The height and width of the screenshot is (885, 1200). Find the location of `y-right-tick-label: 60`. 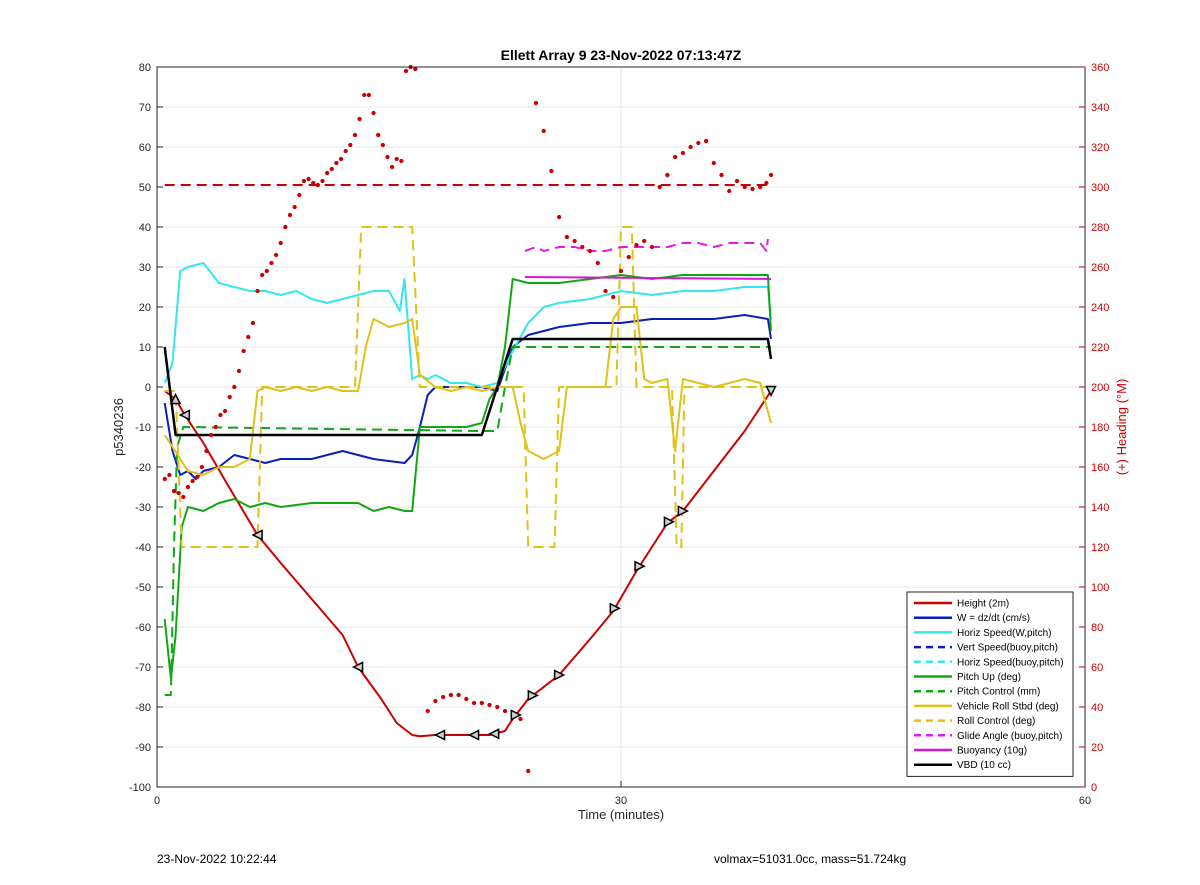

y-right-tick-label: 60 is located at coordinates (1097, 668).